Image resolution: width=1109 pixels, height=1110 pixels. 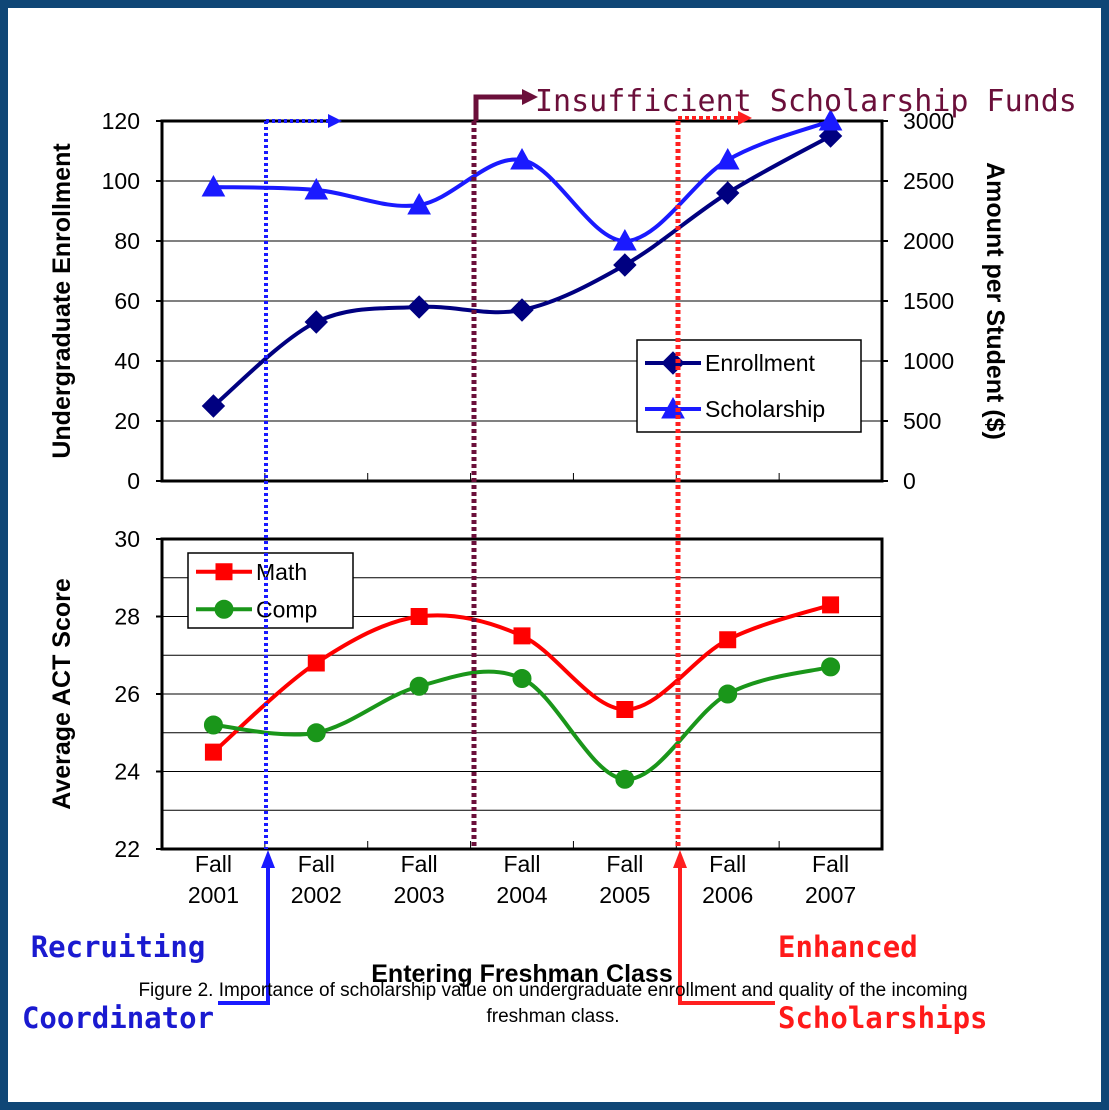 I want to click on legend-label: Enrollment, so click(x=760, y=363).